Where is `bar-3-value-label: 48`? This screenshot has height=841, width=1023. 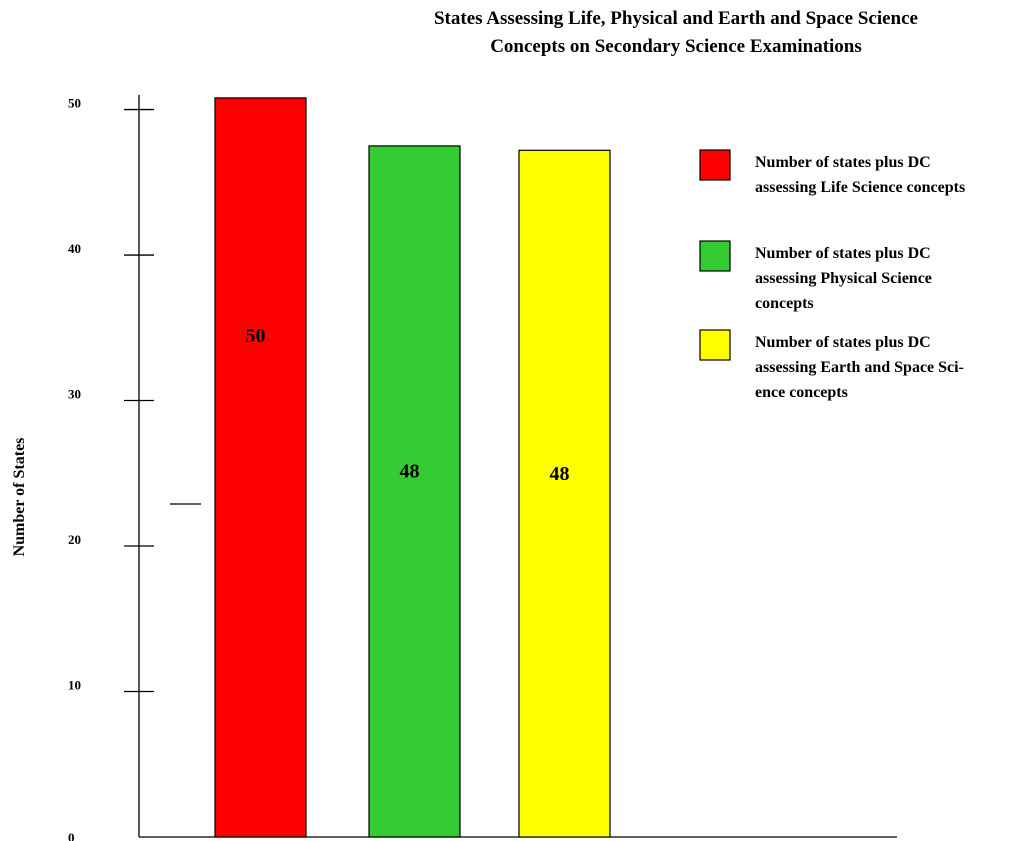
bar-3-value-label: 48 is located at coordinates (560, 474).